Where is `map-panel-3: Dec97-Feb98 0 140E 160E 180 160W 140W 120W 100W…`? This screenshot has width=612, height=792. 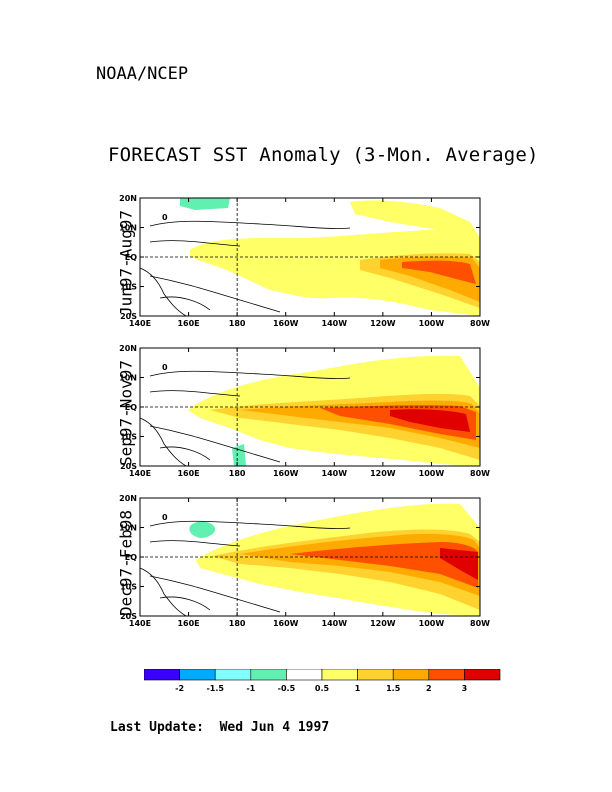 map-panel-3: Dec97-Feb98 0 140E 160E 180 160W 140W 120W 100W… is located at coordinates (310, 566).